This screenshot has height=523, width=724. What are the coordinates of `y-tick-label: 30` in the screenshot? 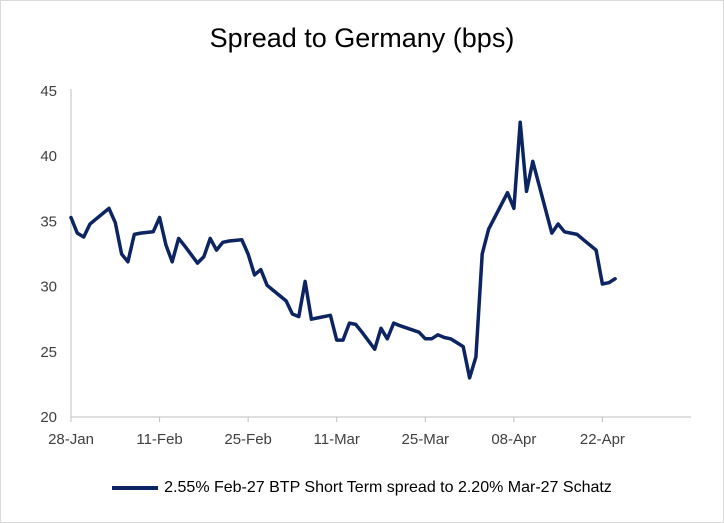 It's located at (48, 287).